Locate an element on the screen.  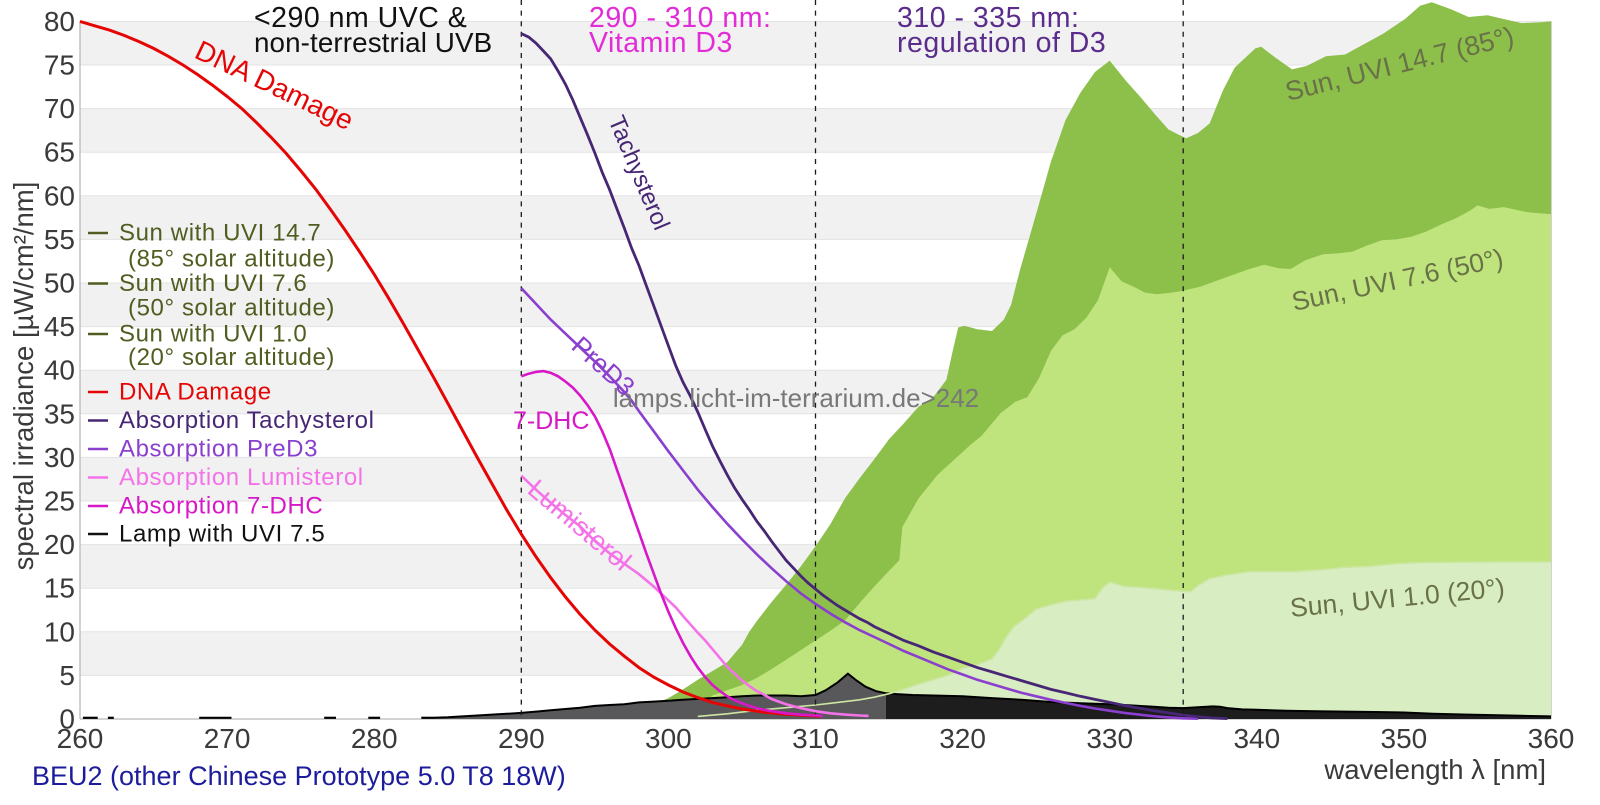
svg-text: 310 - 335 nm: is located at coordinates (988, 18).